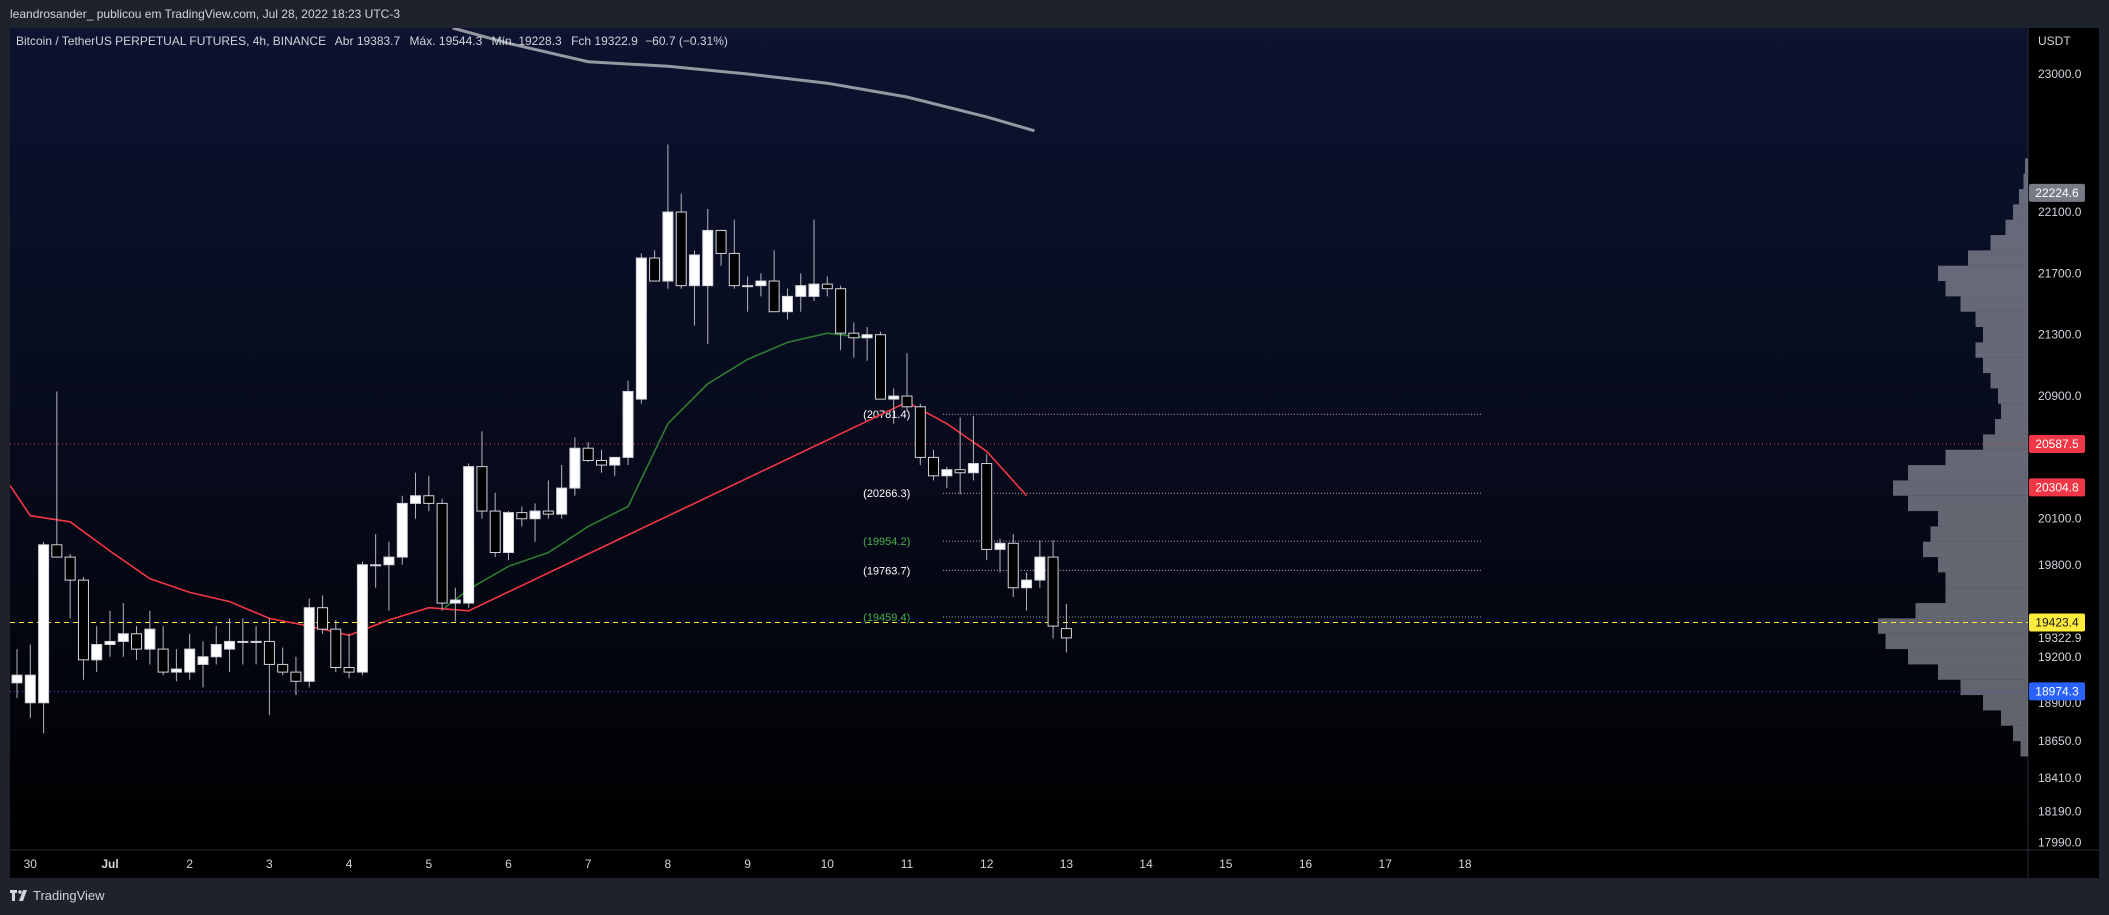  Describe the element at coordinates (57, 895) in the screenshot. I see `tradingview-logo: TradingView` at that location.